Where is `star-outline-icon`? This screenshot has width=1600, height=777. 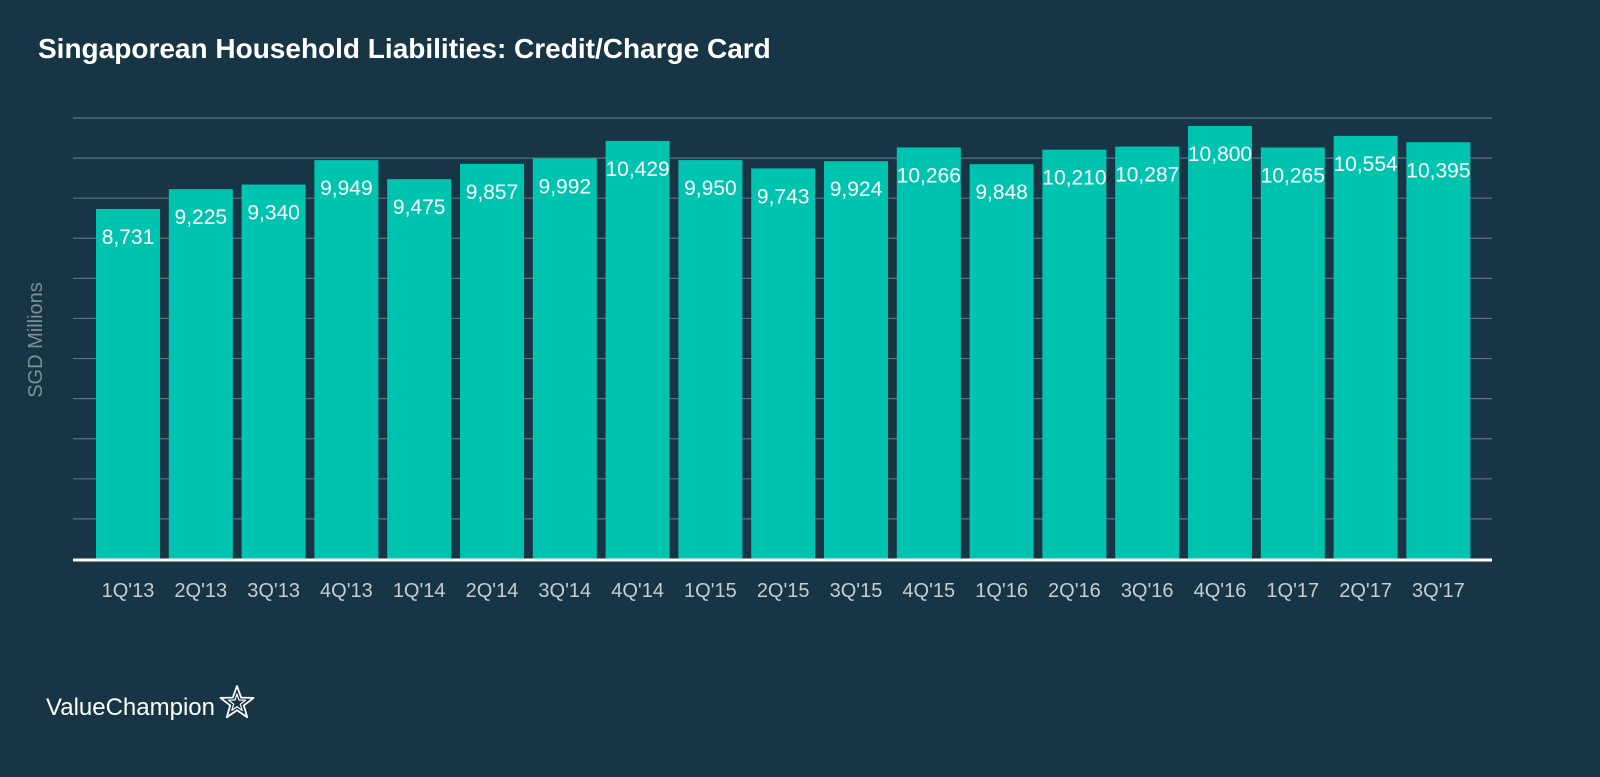
star-outline-icon is located at coordinates (237, 704).